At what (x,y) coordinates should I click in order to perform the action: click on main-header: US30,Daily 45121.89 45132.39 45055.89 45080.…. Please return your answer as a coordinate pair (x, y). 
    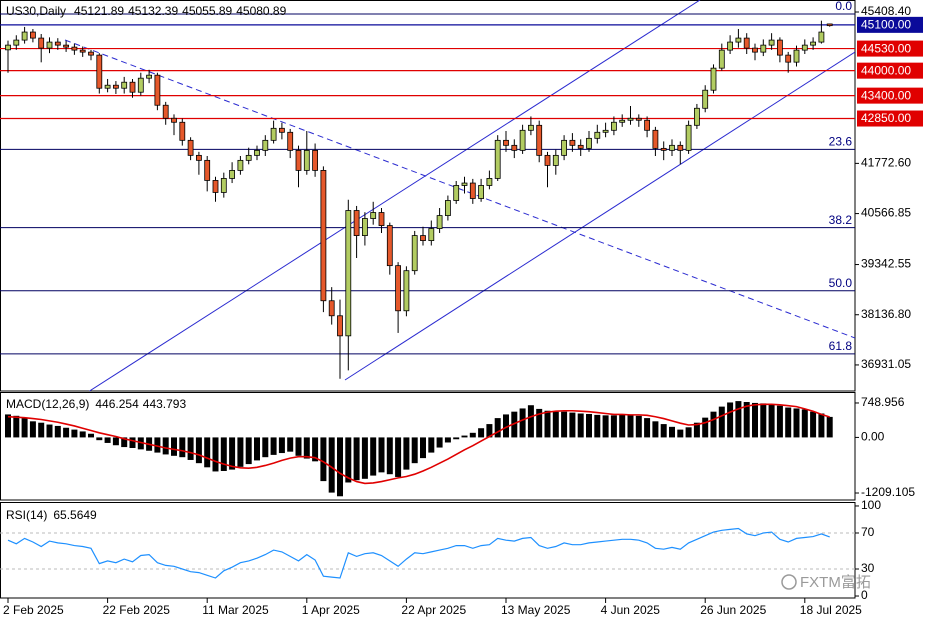
    Looking at the image, I should click on (146, 11).